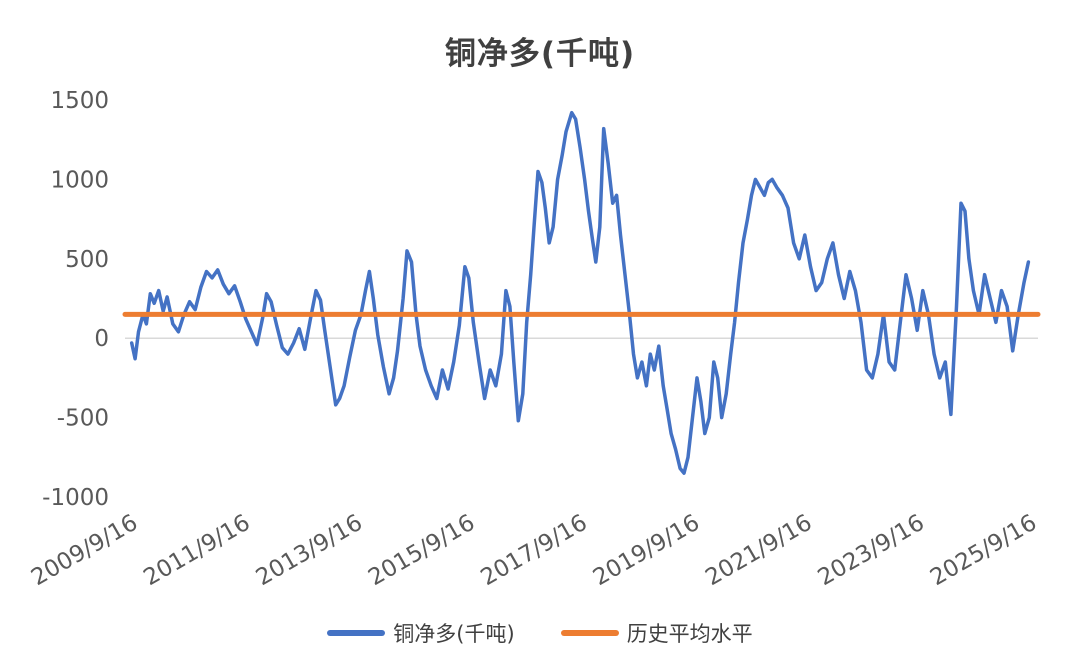 This screenshot has height=662, width=1080. What do you see at coordinates (589, 633) in the screenshot?
I see `average-line-swatch` at bounding box center [589, 633].